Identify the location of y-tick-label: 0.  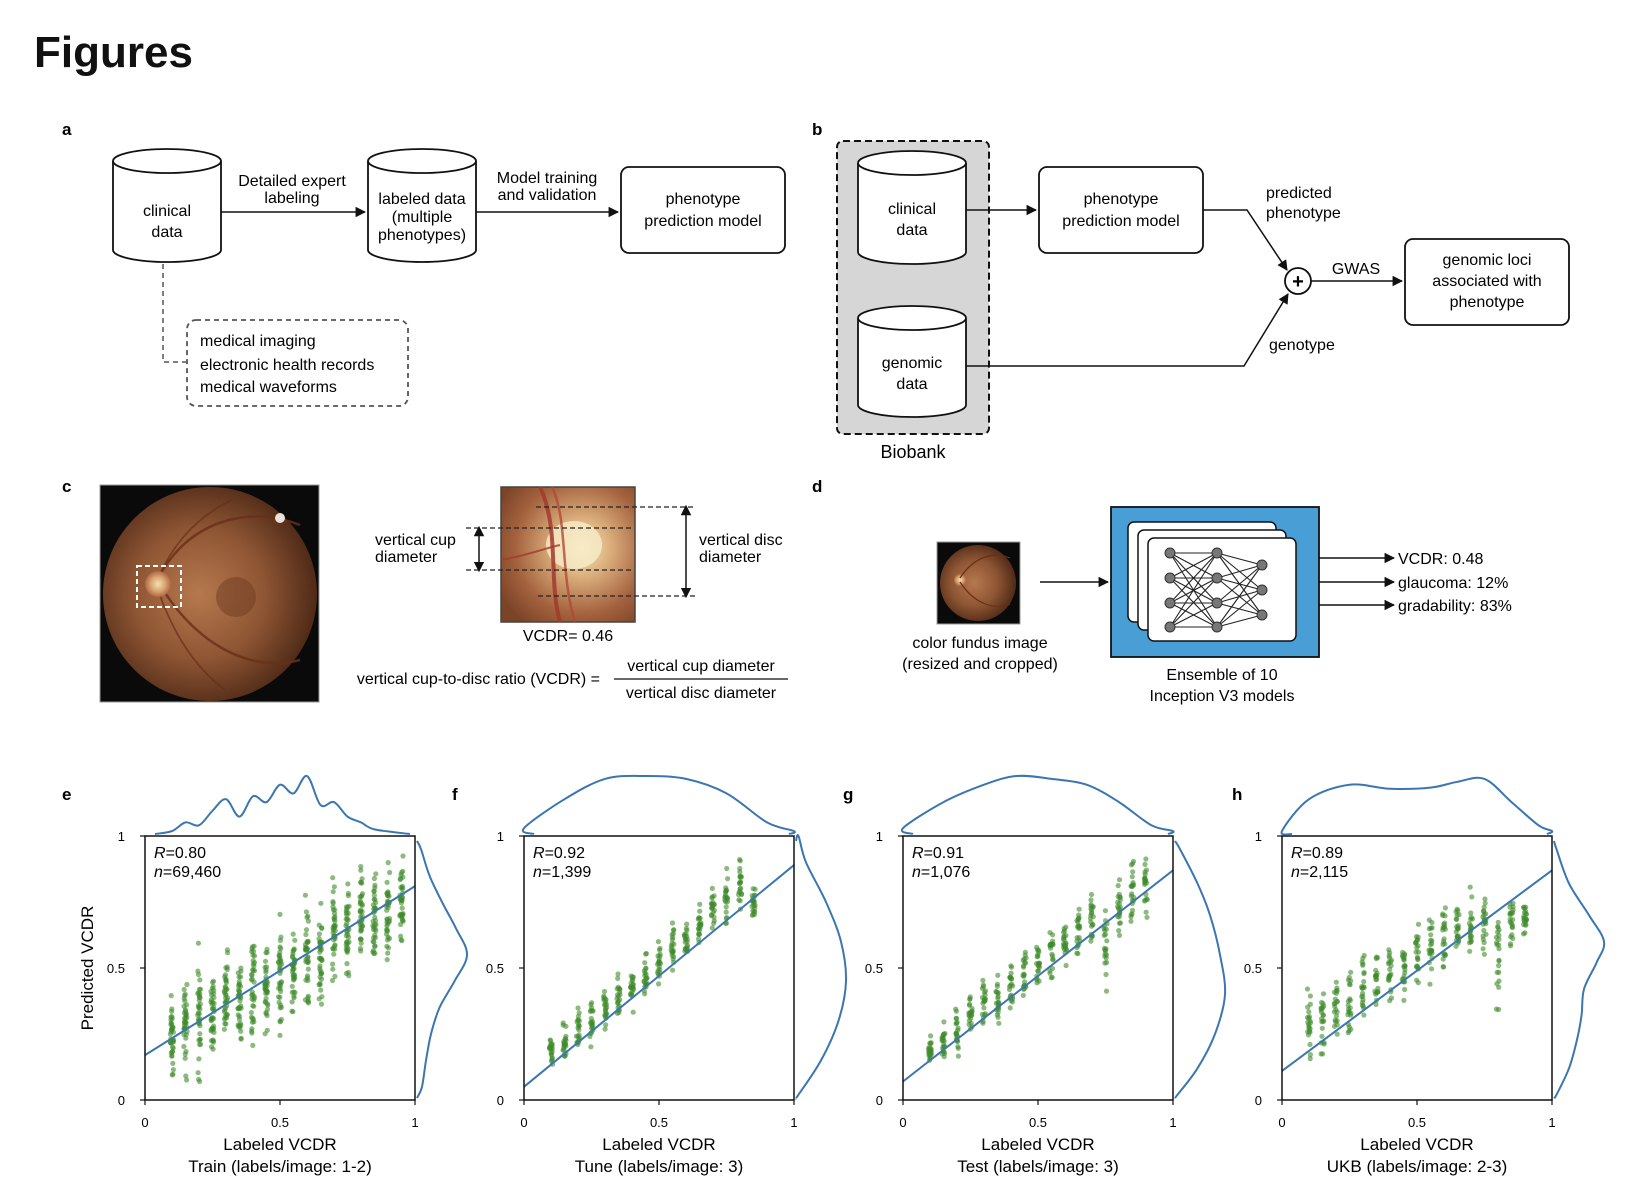
(121, 1100).